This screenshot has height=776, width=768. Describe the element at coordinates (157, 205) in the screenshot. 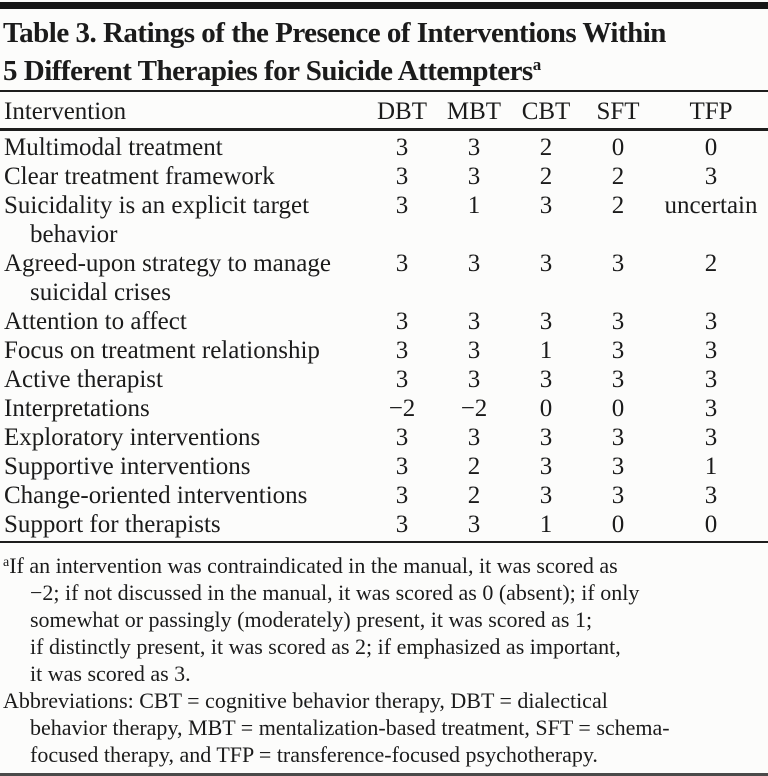

I see `intervention-label: Suicidality is an explicit target` at that location.